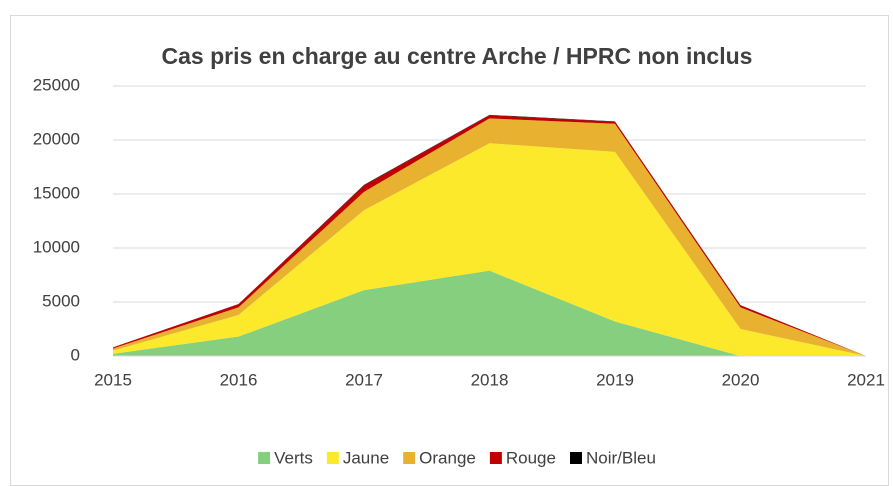 This screenshot has width=893, height=486. Describe the element at coordinates (741, 379) in the screenshot. I see `x-tick-label: 2020` at that location.